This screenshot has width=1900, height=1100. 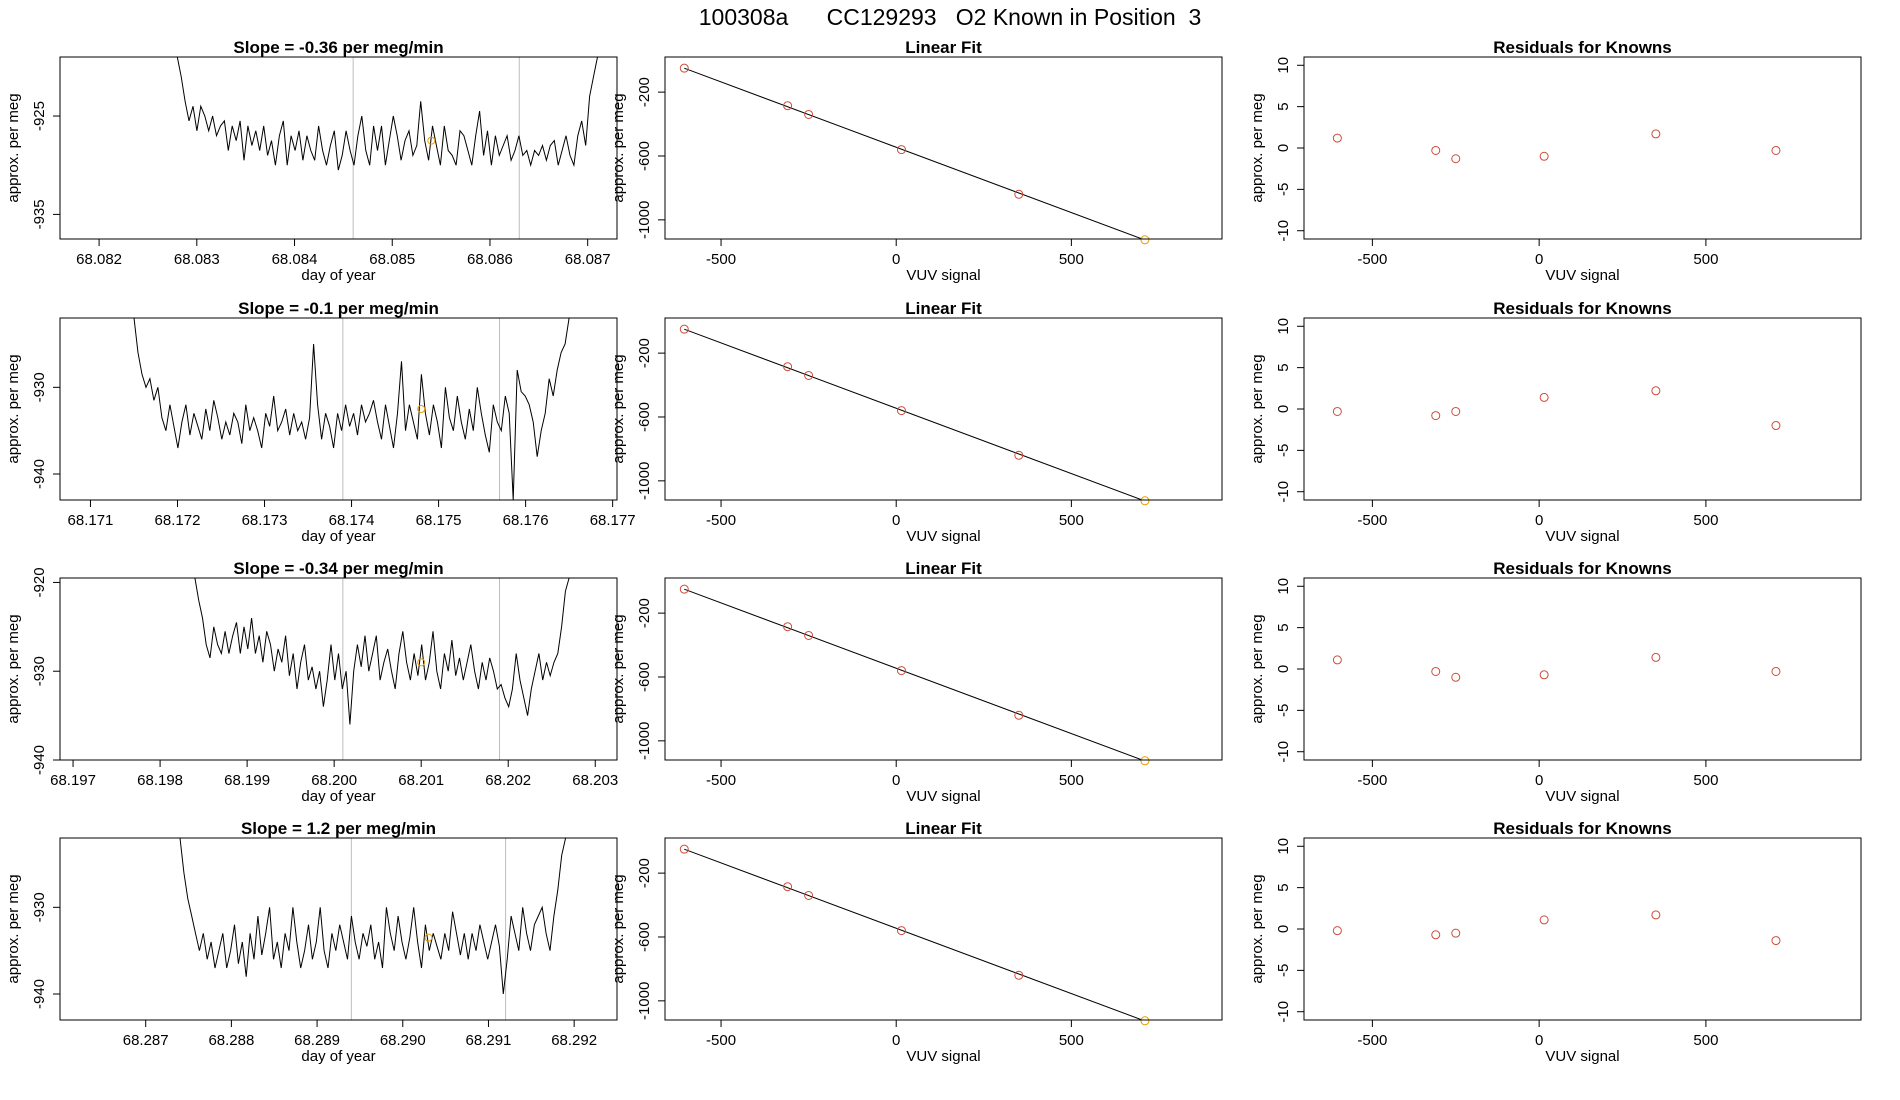 What do you see at coordinates (295, 259) in the screenshot?
I see `x-tick-label: 68.084` at bounding box center [295, 259].